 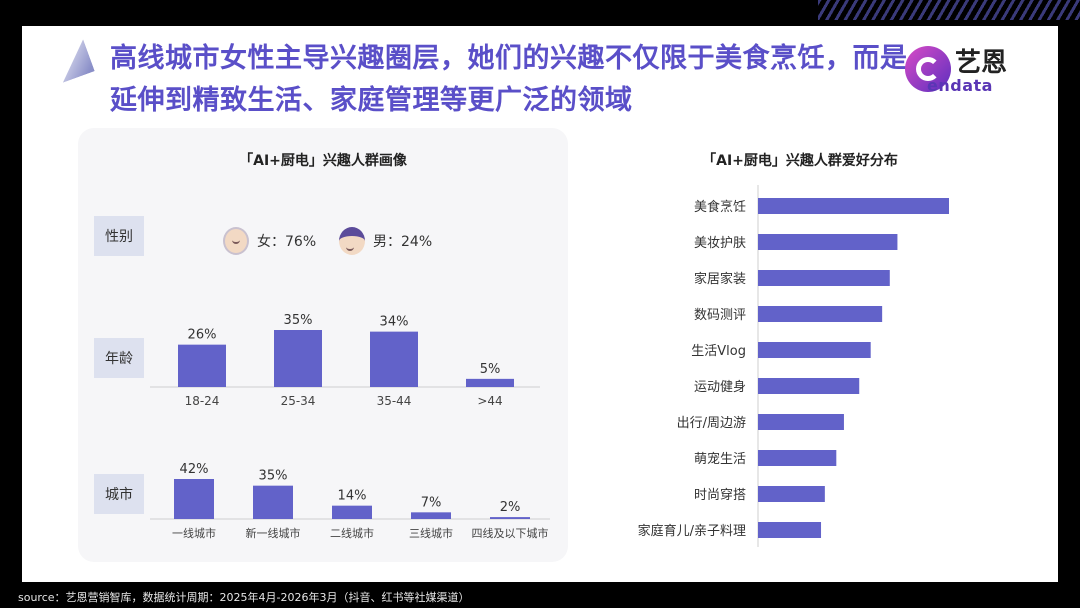 What do you see at coordinates (928, 69) in the screenshot?
I see `logo-mark-icon` at bounding box center [928, 69].